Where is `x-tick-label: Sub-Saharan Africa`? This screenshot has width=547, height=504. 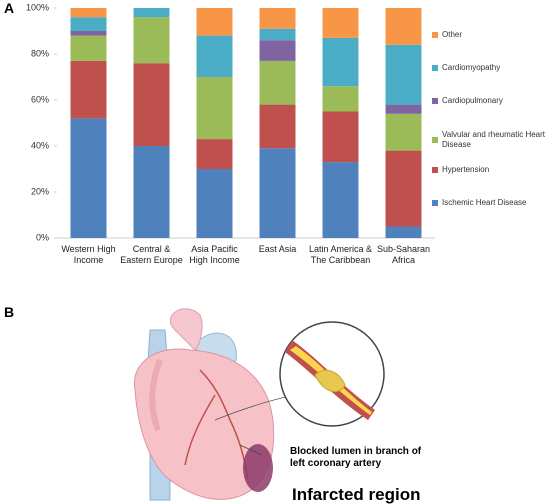
x-tick-label: Sub-Saharan Africa is located at coordinates (403, 254).